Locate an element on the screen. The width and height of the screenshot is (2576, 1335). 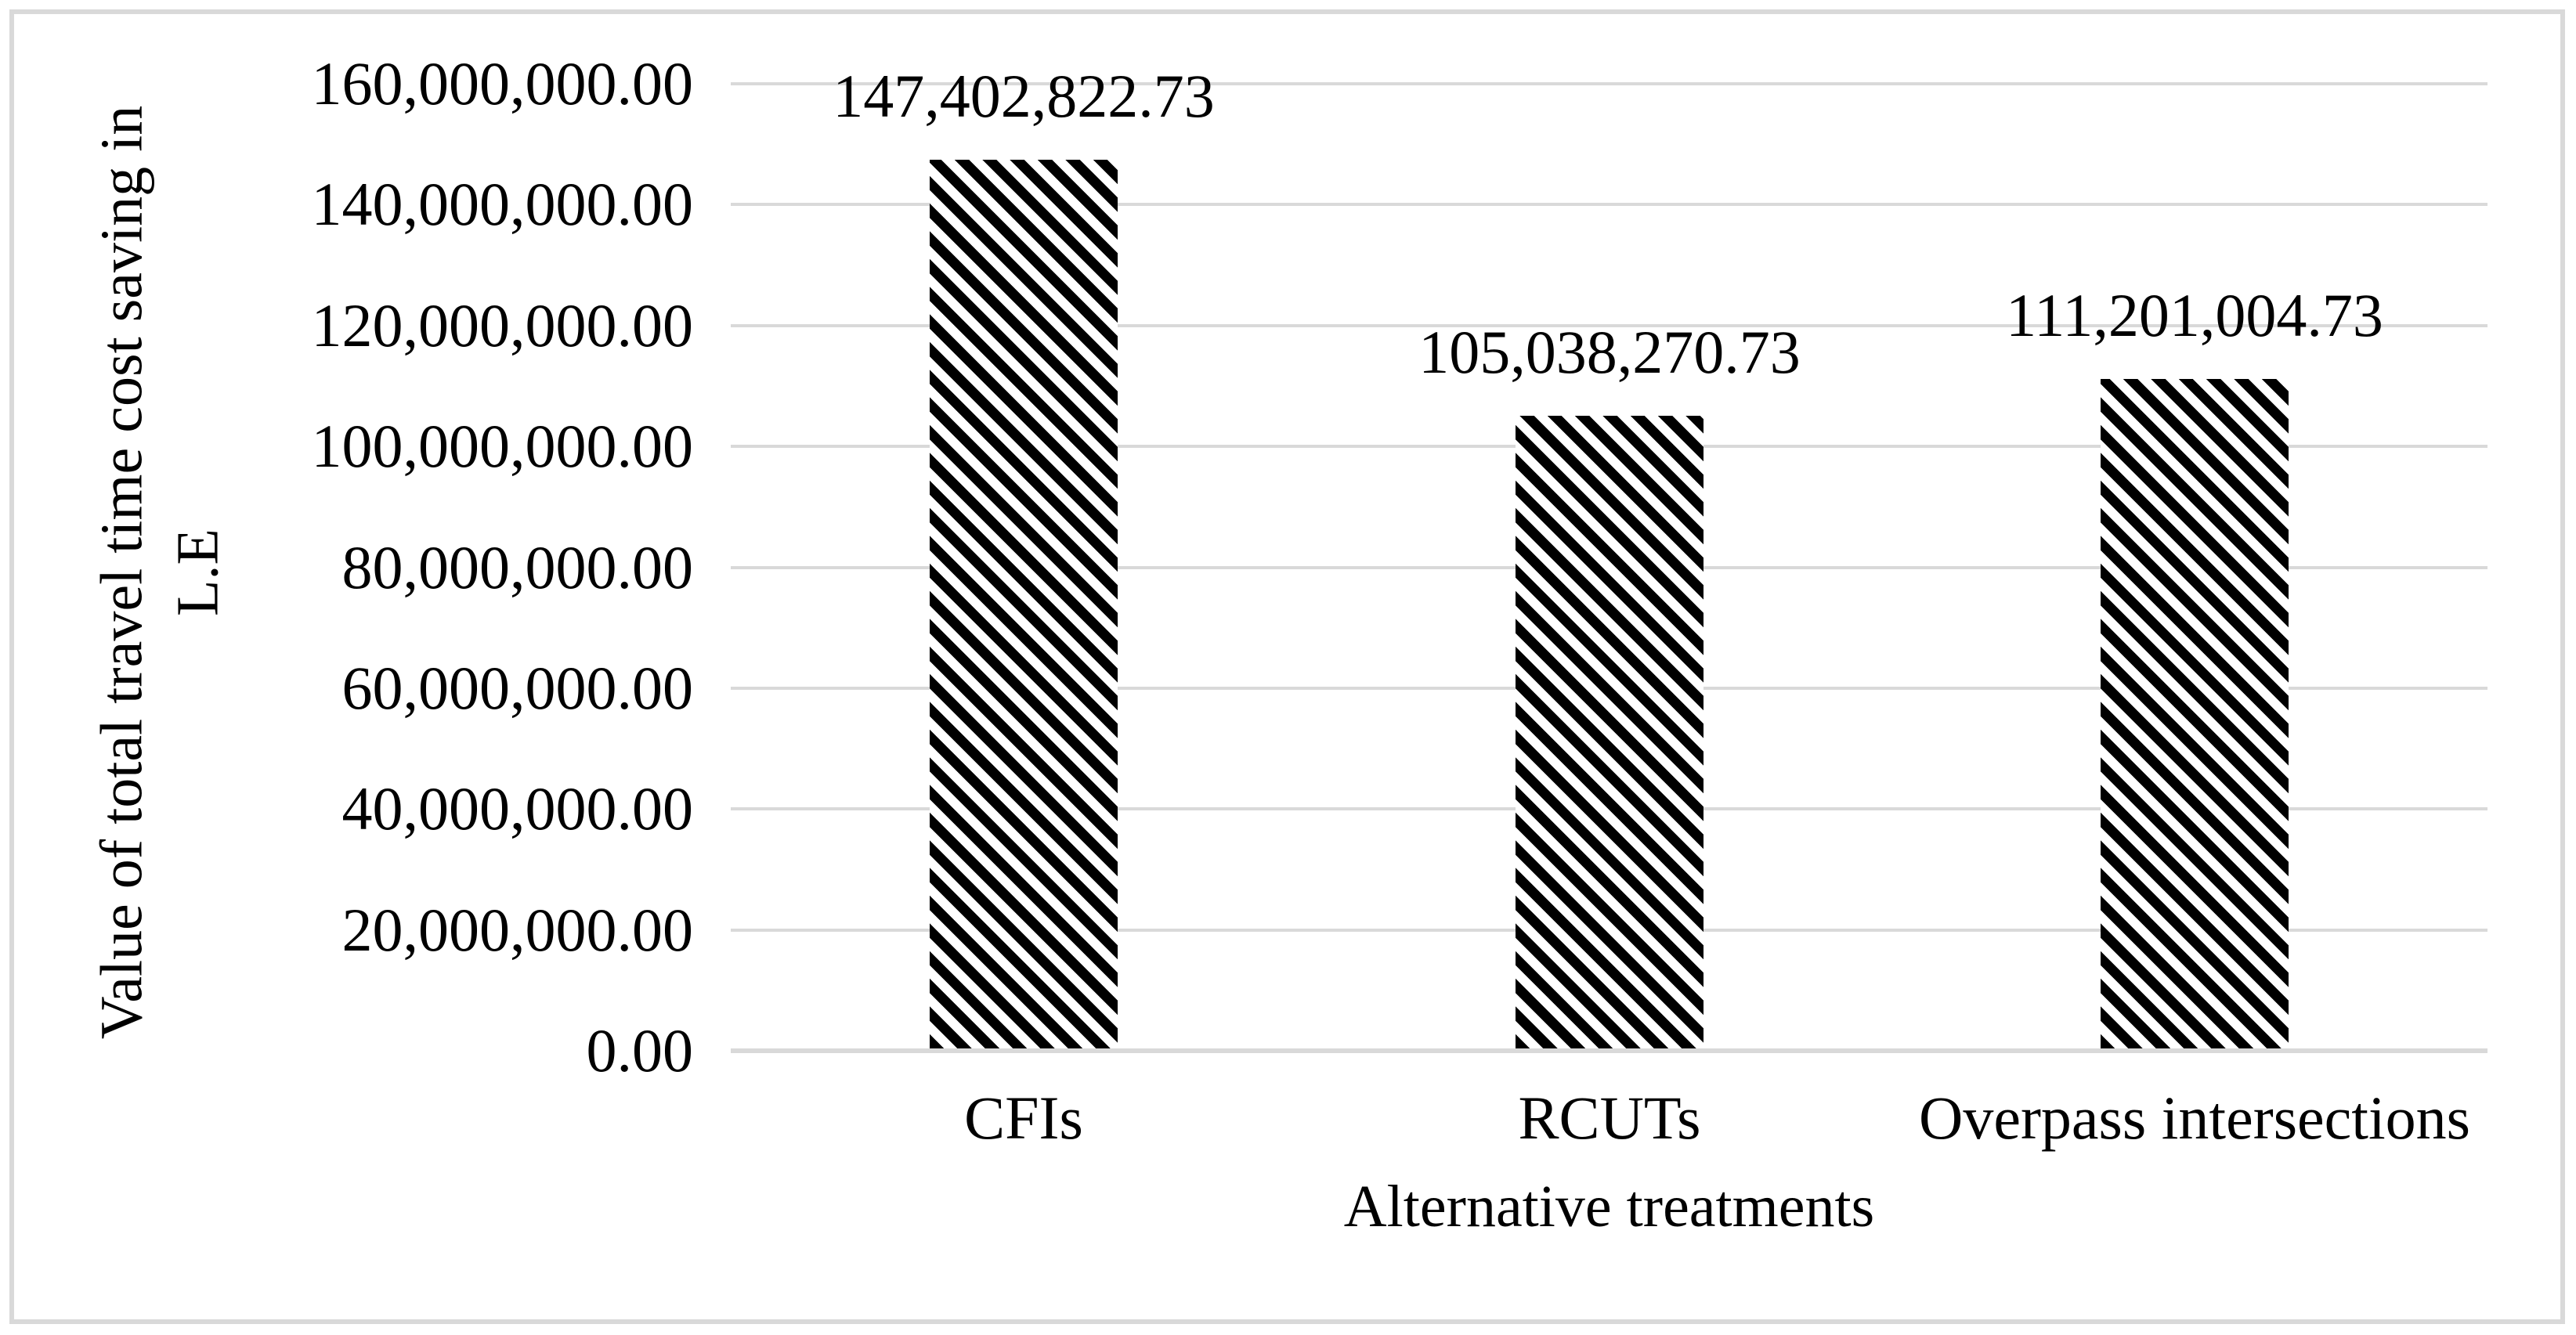
y-tick-label: 20,000,000.00 is located at coordinates (517, 929).